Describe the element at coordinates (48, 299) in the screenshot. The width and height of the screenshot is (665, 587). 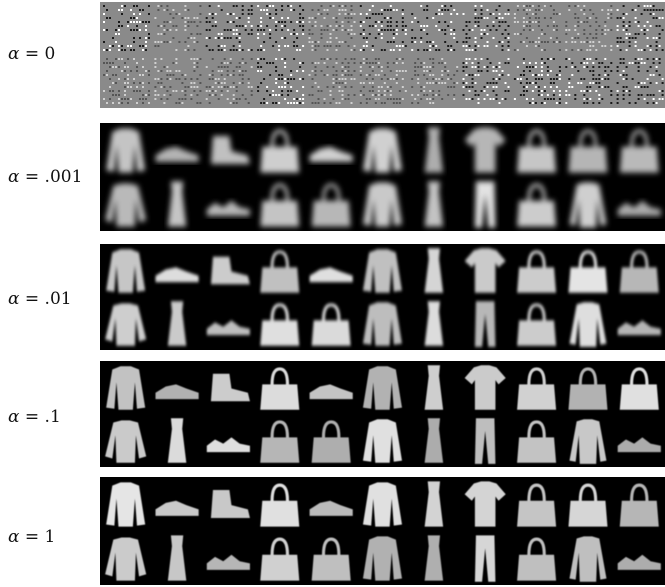
I see `alpha-value: = .01` at that location.